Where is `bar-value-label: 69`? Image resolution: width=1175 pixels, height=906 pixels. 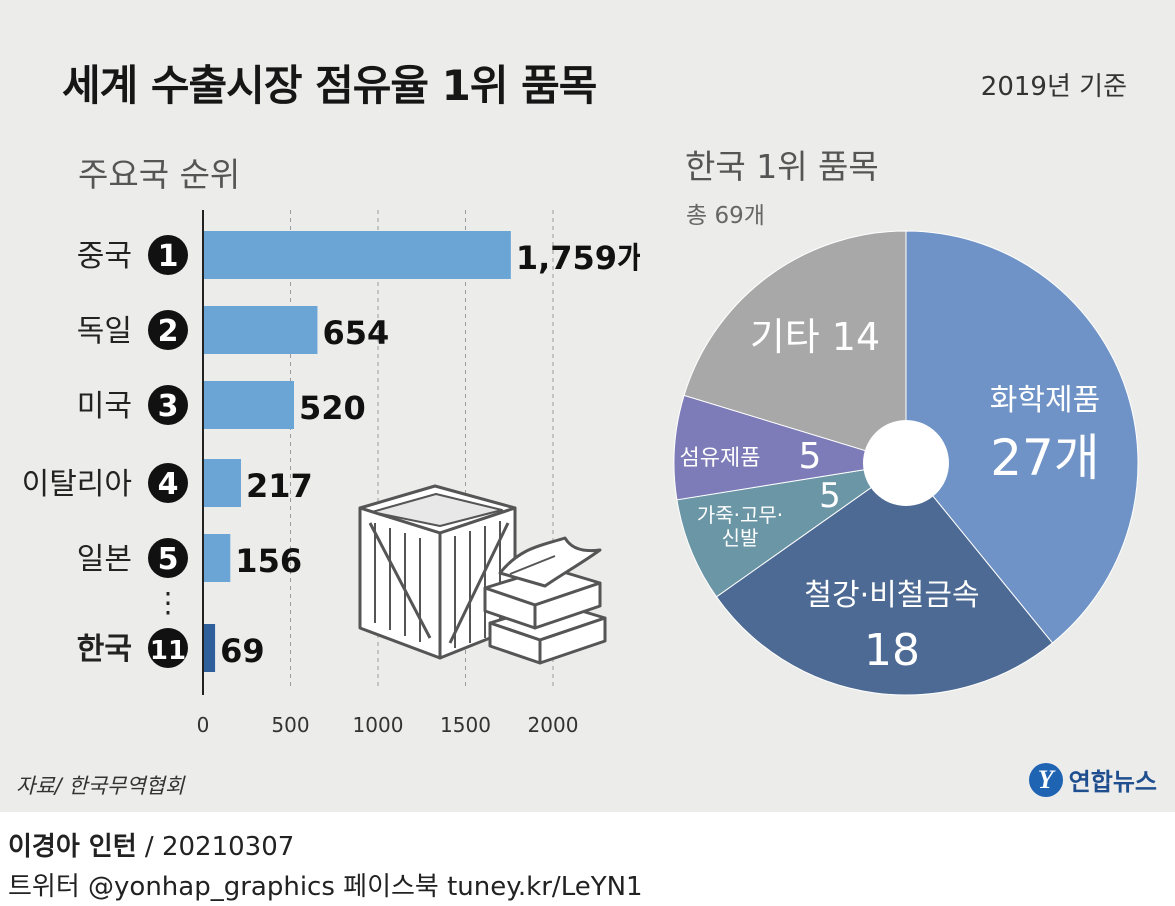 bar-value-label: 69 is located at coordinates (242, 651).